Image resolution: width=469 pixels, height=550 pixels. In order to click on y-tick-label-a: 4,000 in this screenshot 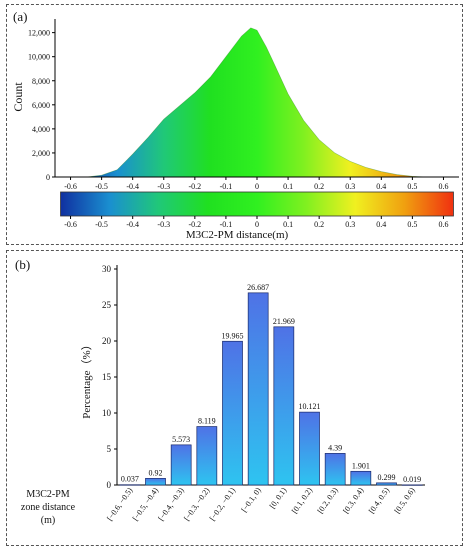, I will do `click(41, 129)`.